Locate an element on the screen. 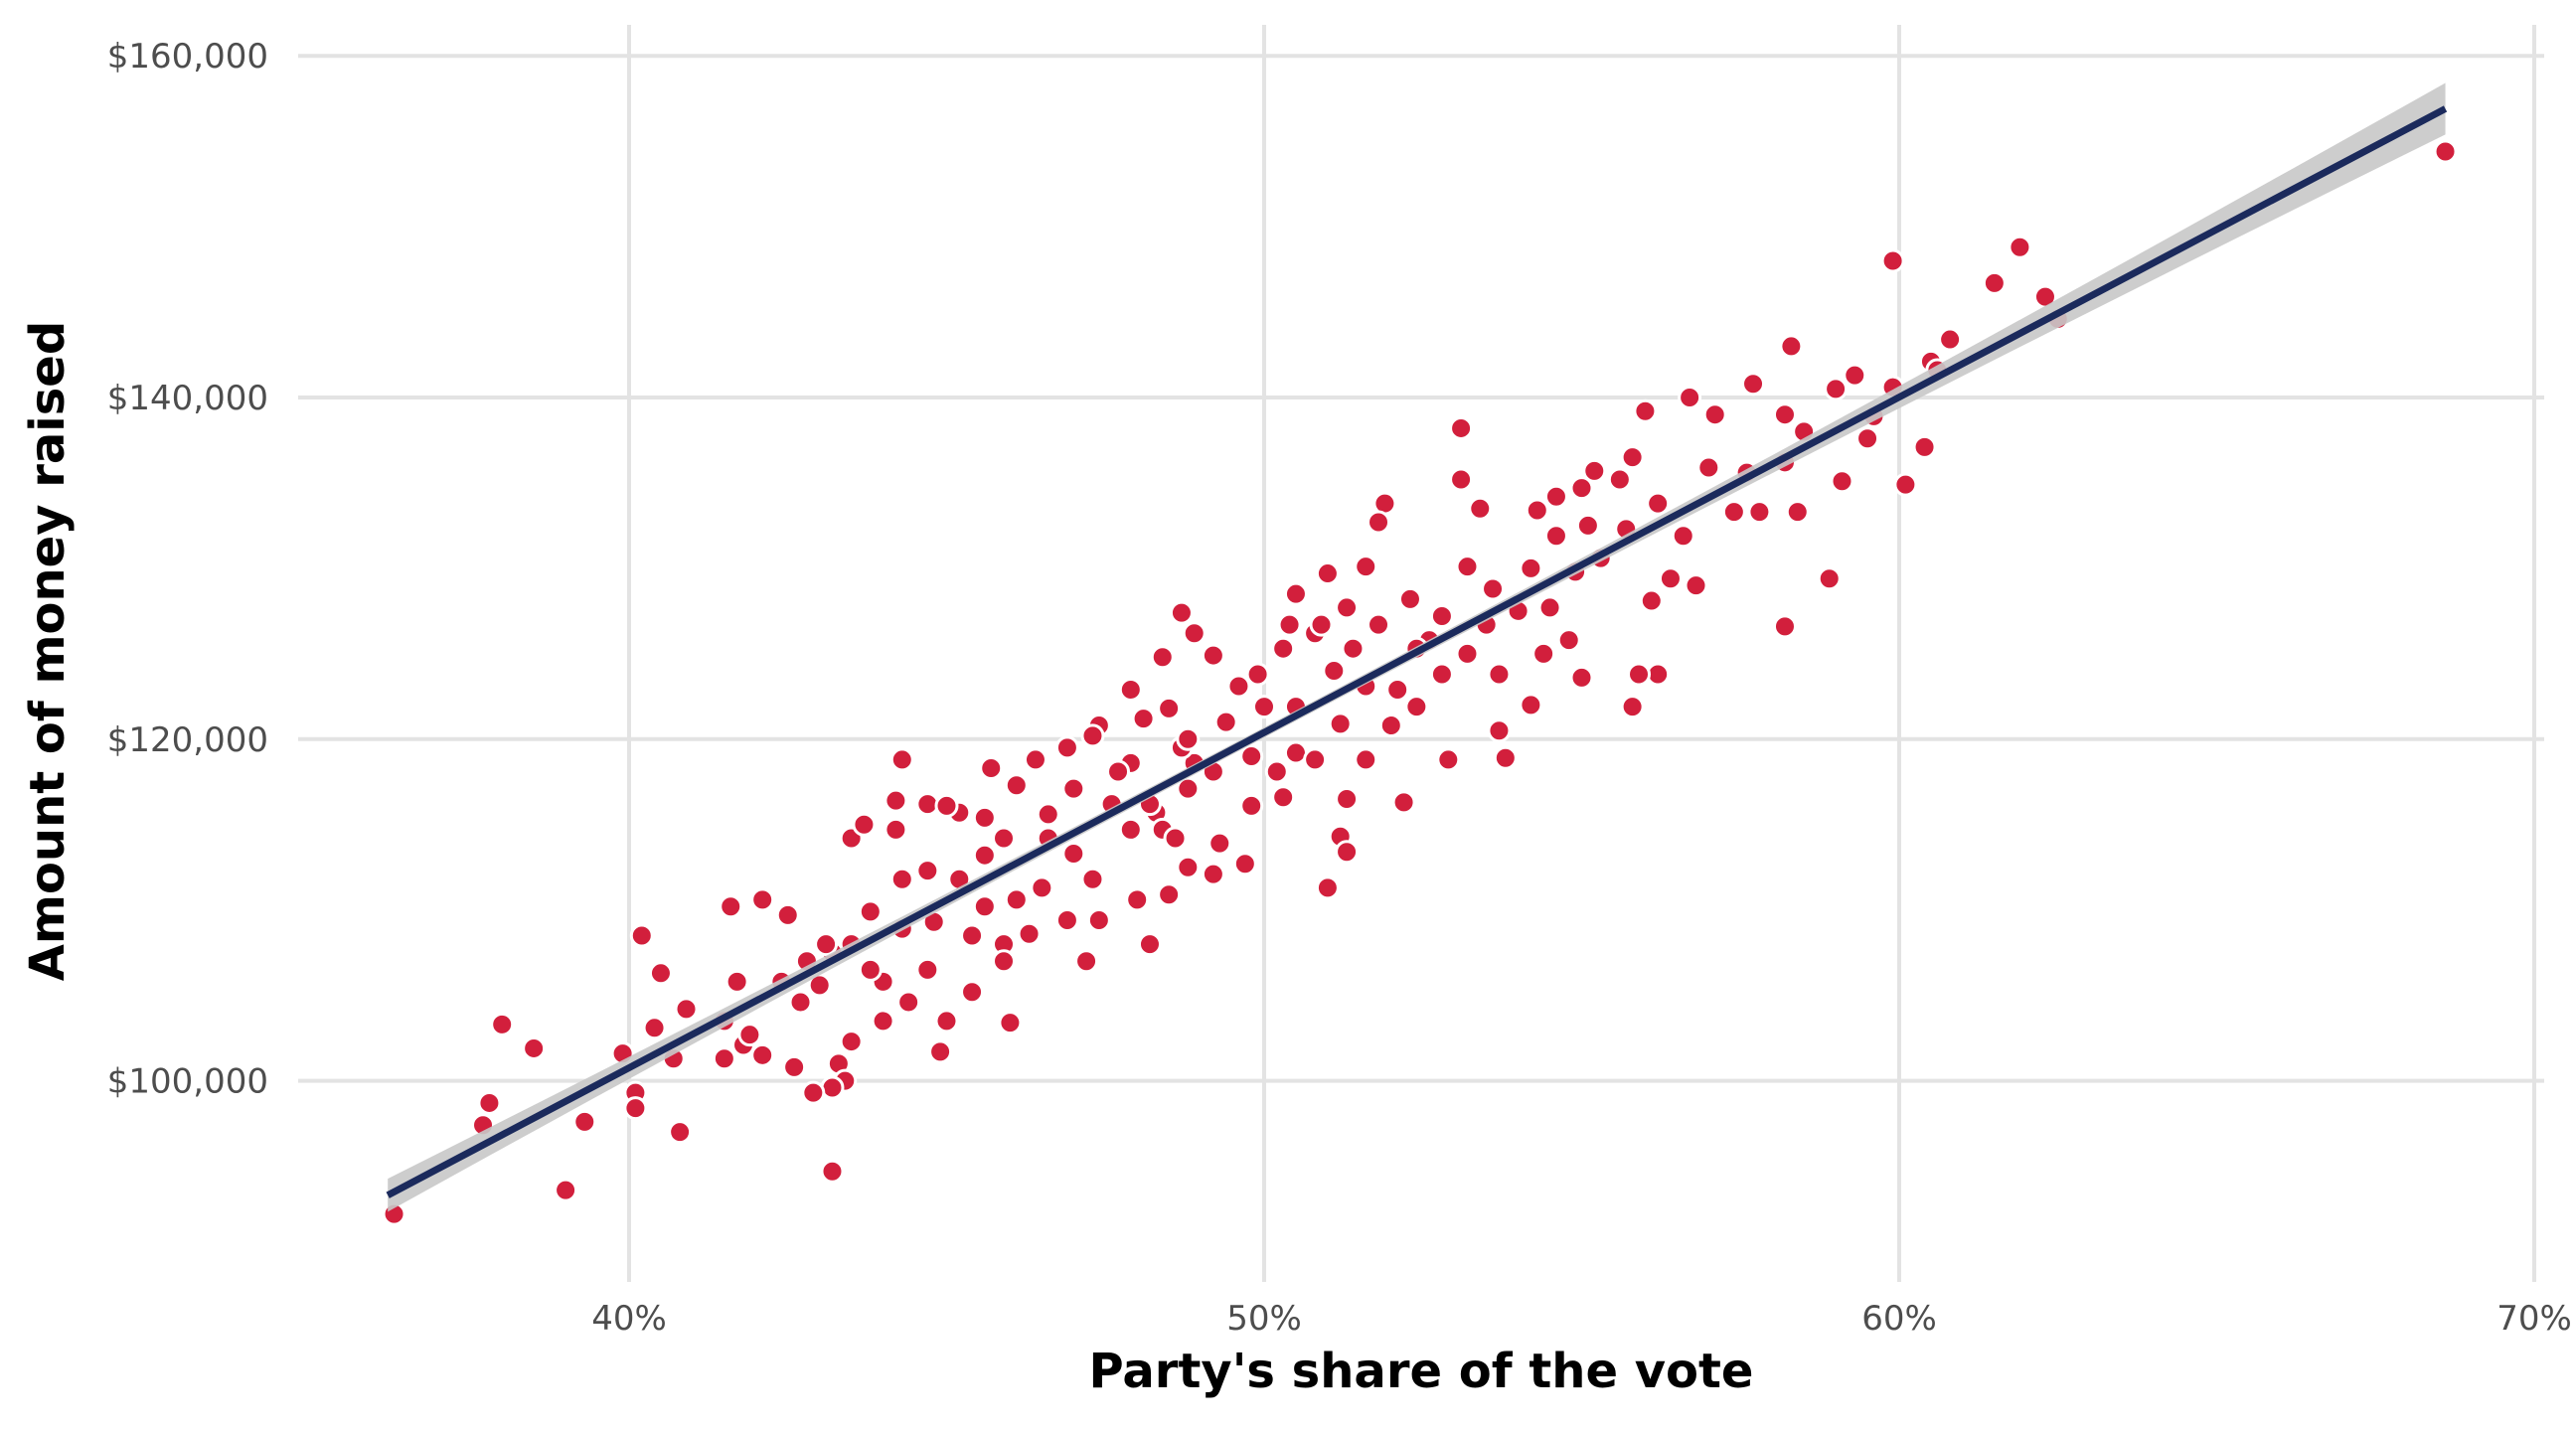 The width and height of the screenshot is (2576, 1431). x-tick-label: 60% is located at coordinates (1899, 1319).